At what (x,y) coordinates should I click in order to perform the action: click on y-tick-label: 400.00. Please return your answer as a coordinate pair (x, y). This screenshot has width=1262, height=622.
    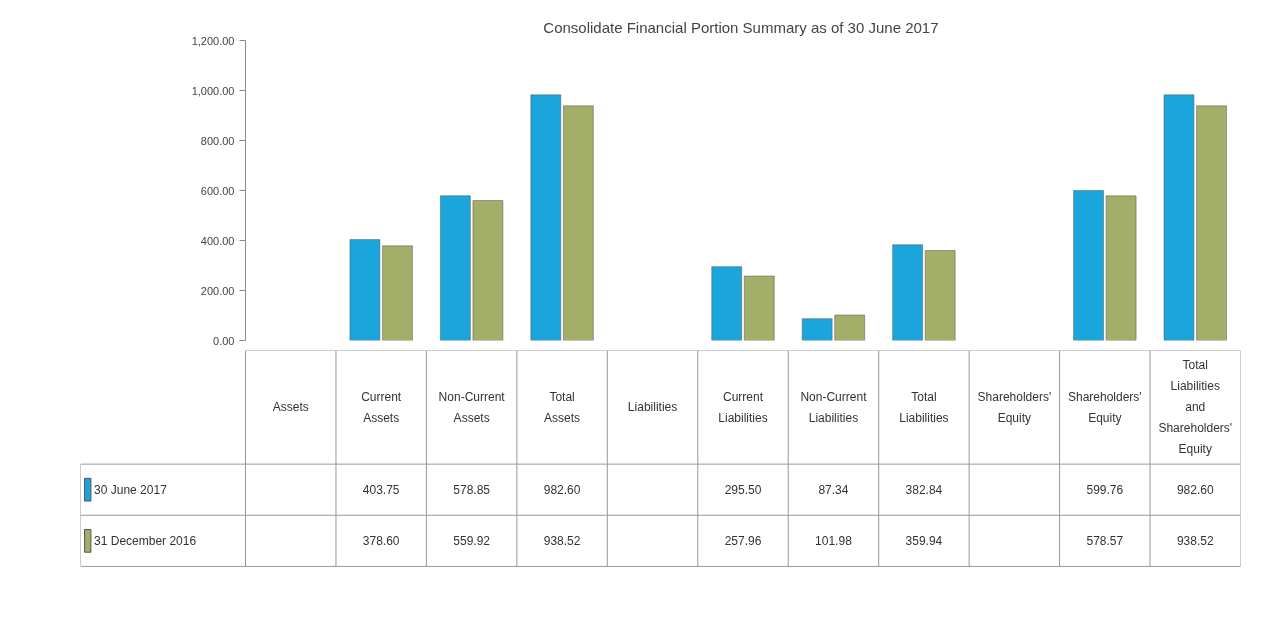
    Looking at the image, I should click on (217, 240).